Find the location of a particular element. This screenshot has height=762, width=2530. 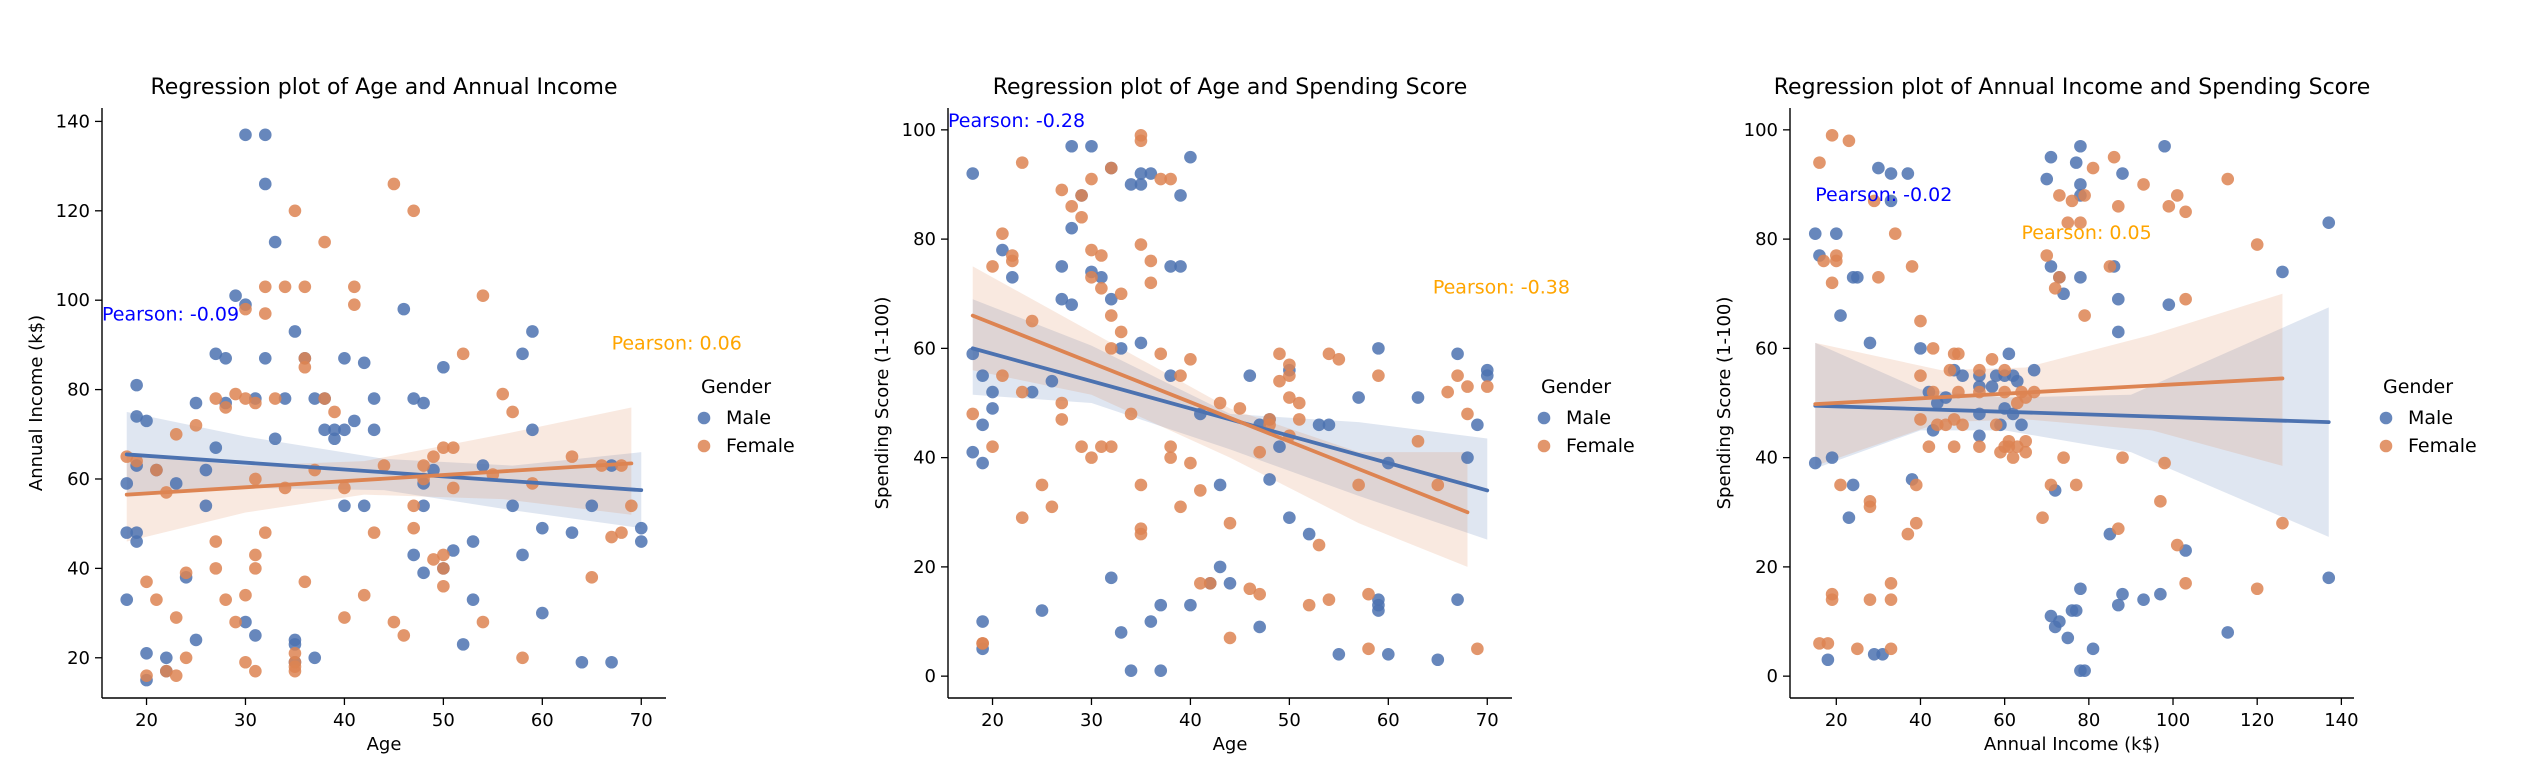

x-tick-label: 20 is located at coordinates (146, 720).